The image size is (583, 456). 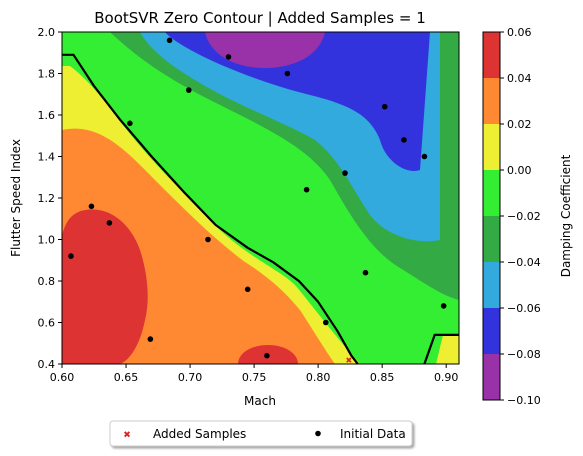 What do you see at coordinates (199, 434) in the screenshot?
I see `legend-label-added-samples: Added Samples` at bounding box center [199, 434].